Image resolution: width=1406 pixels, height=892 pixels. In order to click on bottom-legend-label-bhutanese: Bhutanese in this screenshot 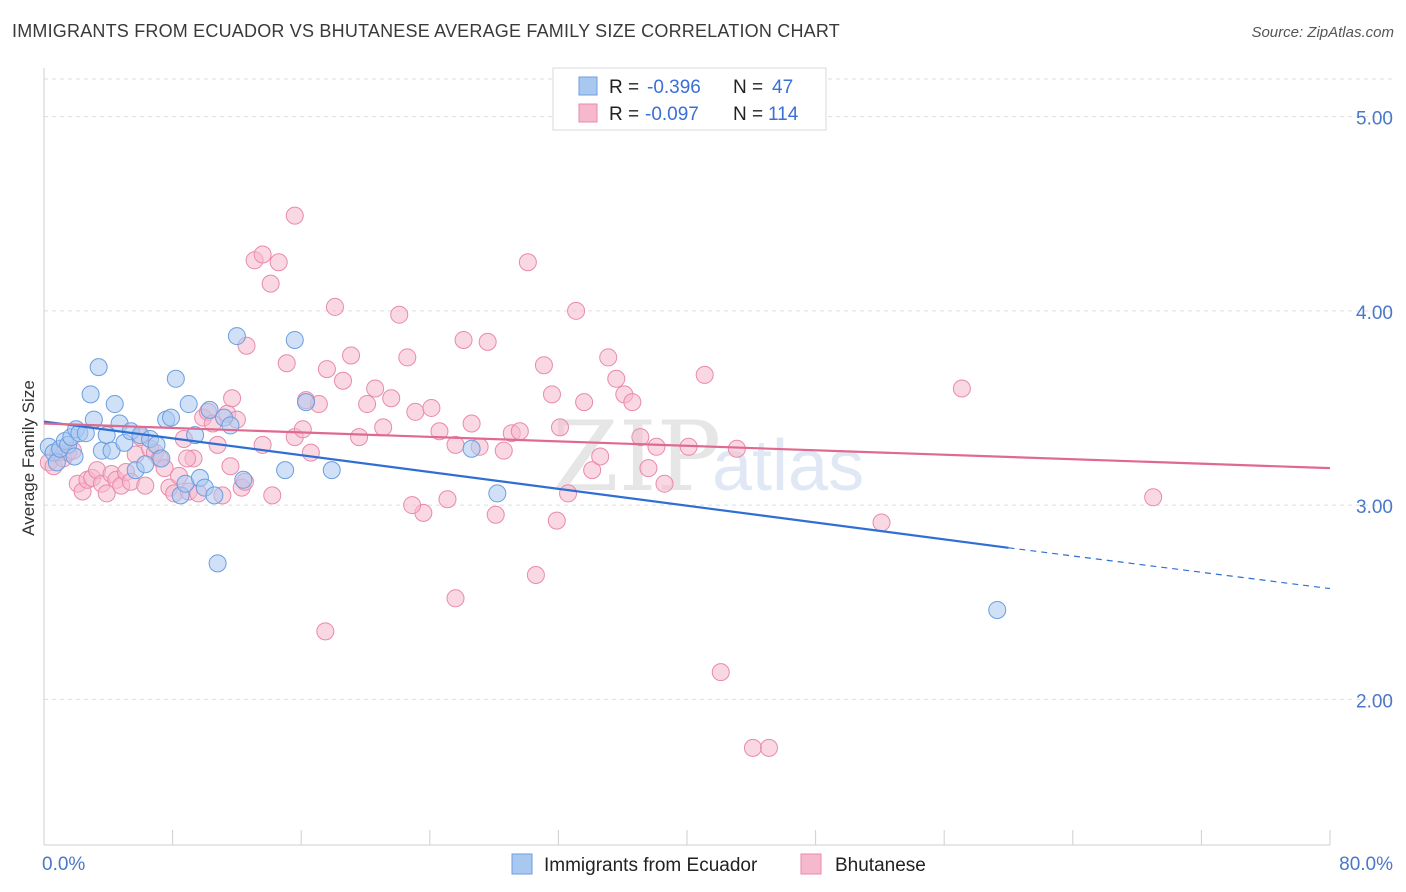, I will do `click(880, 865)`.